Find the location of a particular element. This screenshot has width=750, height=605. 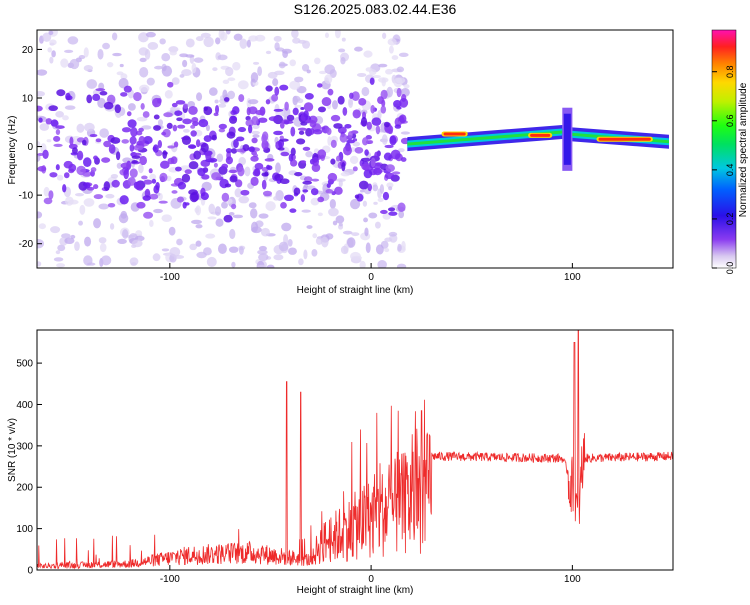

spectrogram-peak is located at coordinates (624, 139).